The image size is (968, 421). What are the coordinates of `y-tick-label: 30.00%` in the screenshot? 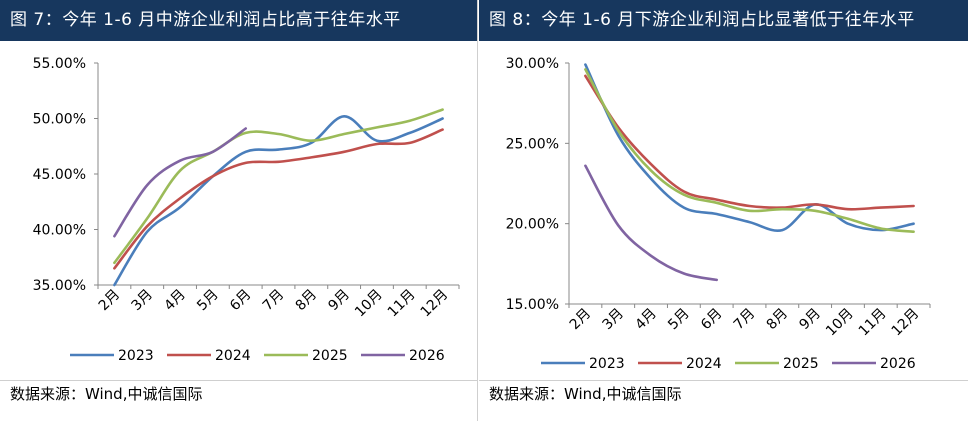 It's located at (532, 64).